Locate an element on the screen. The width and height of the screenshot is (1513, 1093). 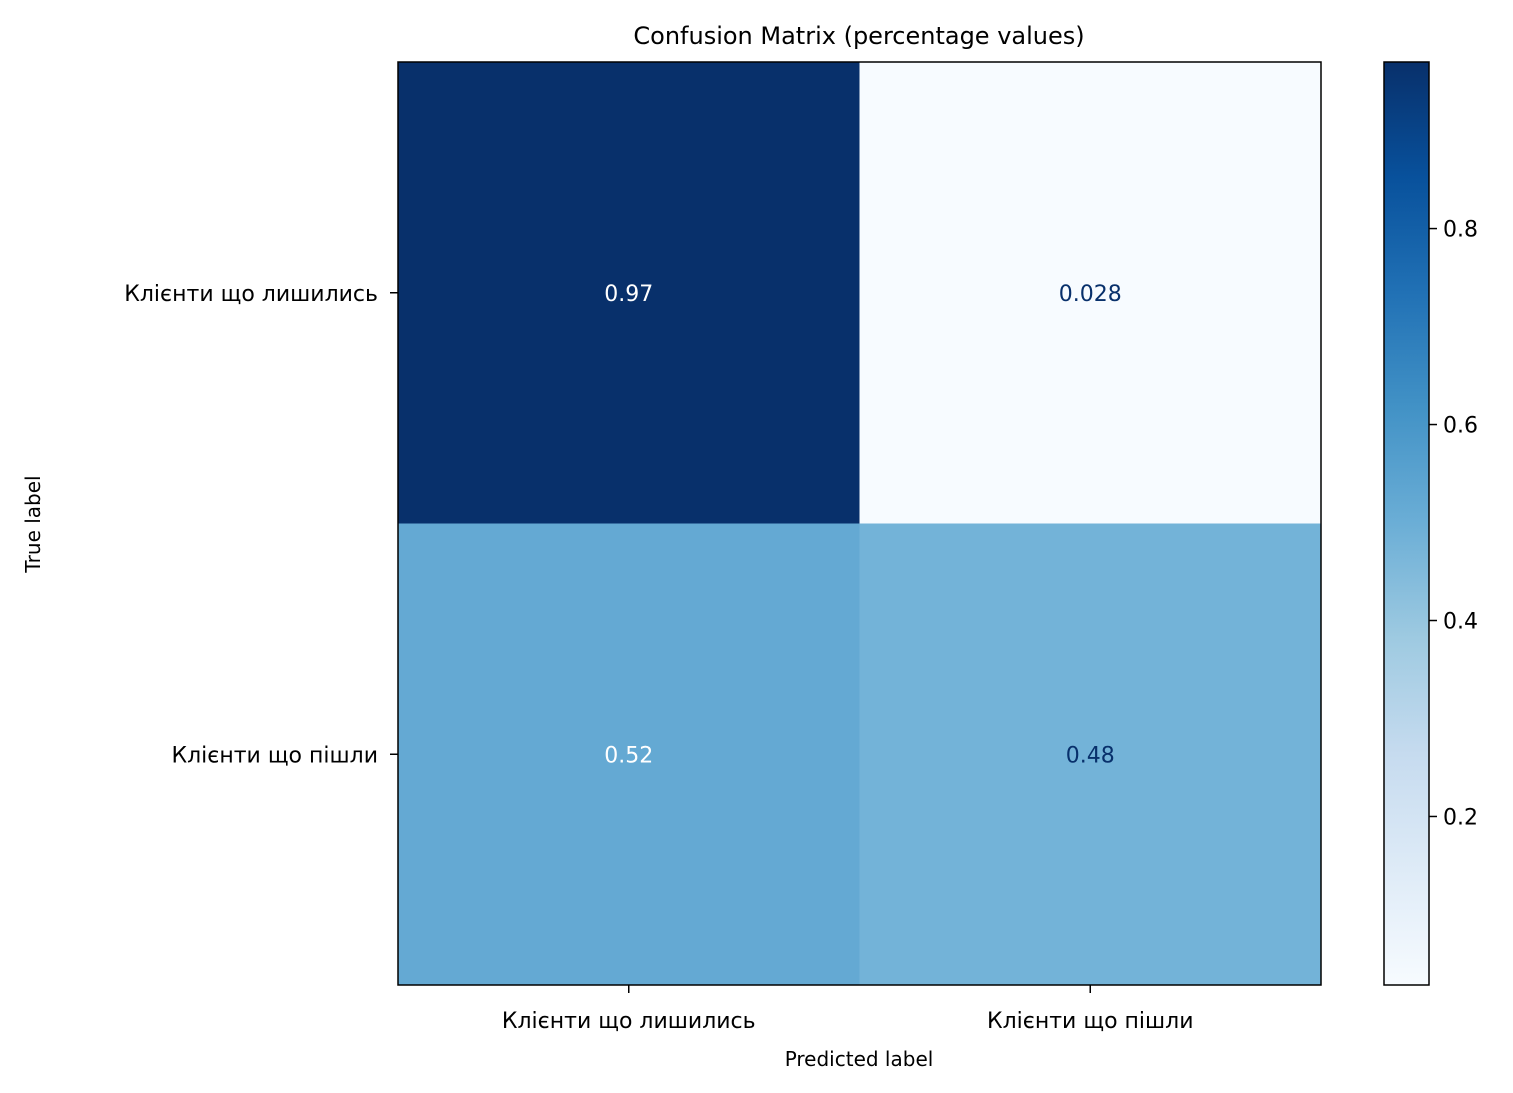
x-axis-label: Predicted label is located at coordinates (859, 1059).